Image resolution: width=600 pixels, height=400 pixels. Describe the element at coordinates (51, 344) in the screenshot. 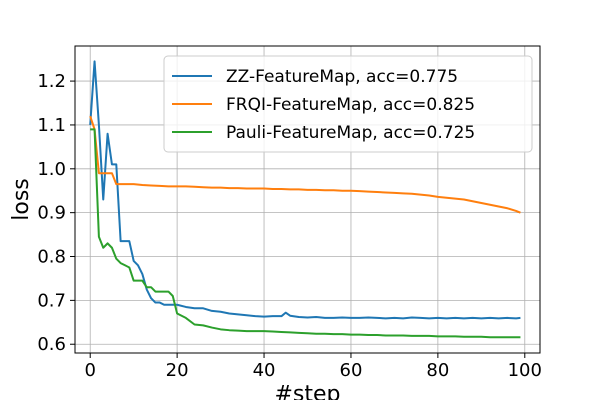

I see `y-tick-label: 0.6` at that location.